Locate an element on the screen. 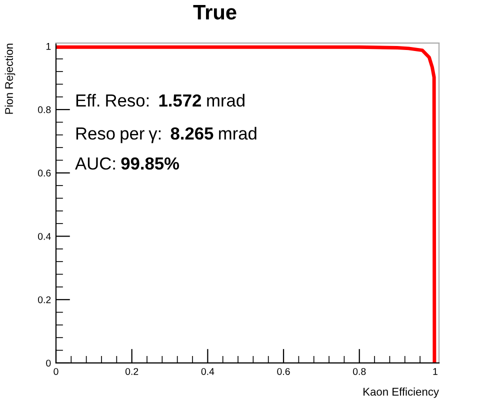  x-tick-label: 0 is located at coordinates (56, 371).